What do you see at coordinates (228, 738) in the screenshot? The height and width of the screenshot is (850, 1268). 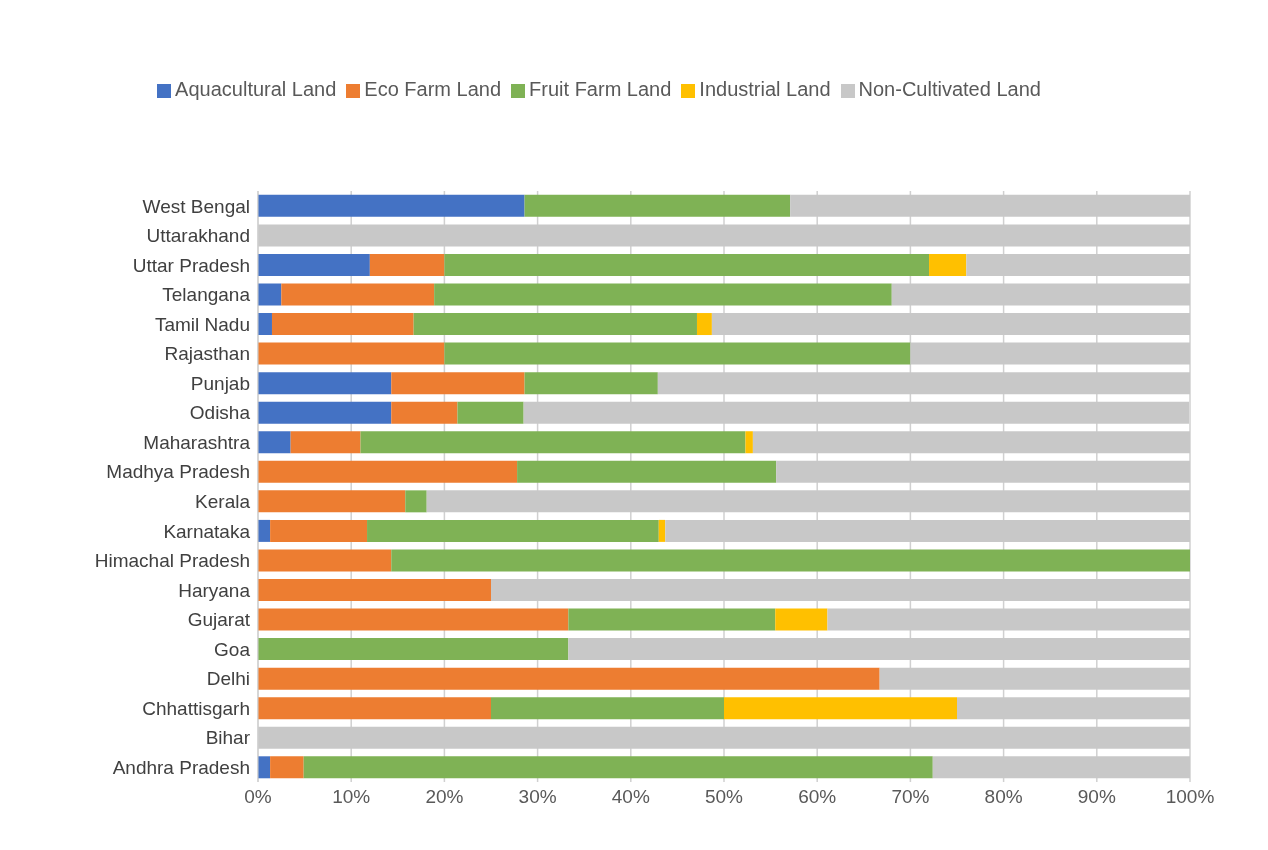 I see `y-tick-label: Bihar` at bounding box center [228, 738].